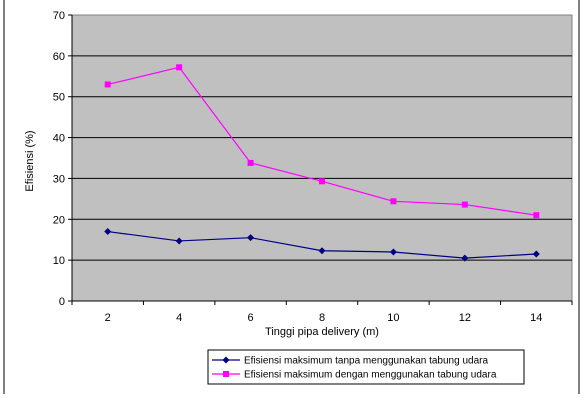 This screenshot has width=584, height=399. What do you see at coordinates (59, 179) in the screenshot?
I see `y-tick-label: 30` at bounding box center [59, 179].